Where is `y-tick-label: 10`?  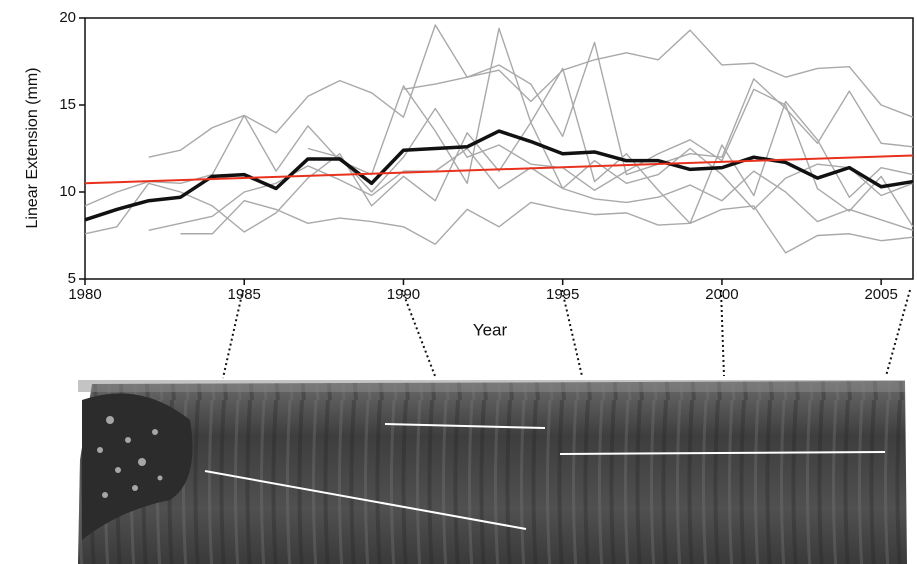
y-tick-label: 10 is located at coordinates (67, 191).